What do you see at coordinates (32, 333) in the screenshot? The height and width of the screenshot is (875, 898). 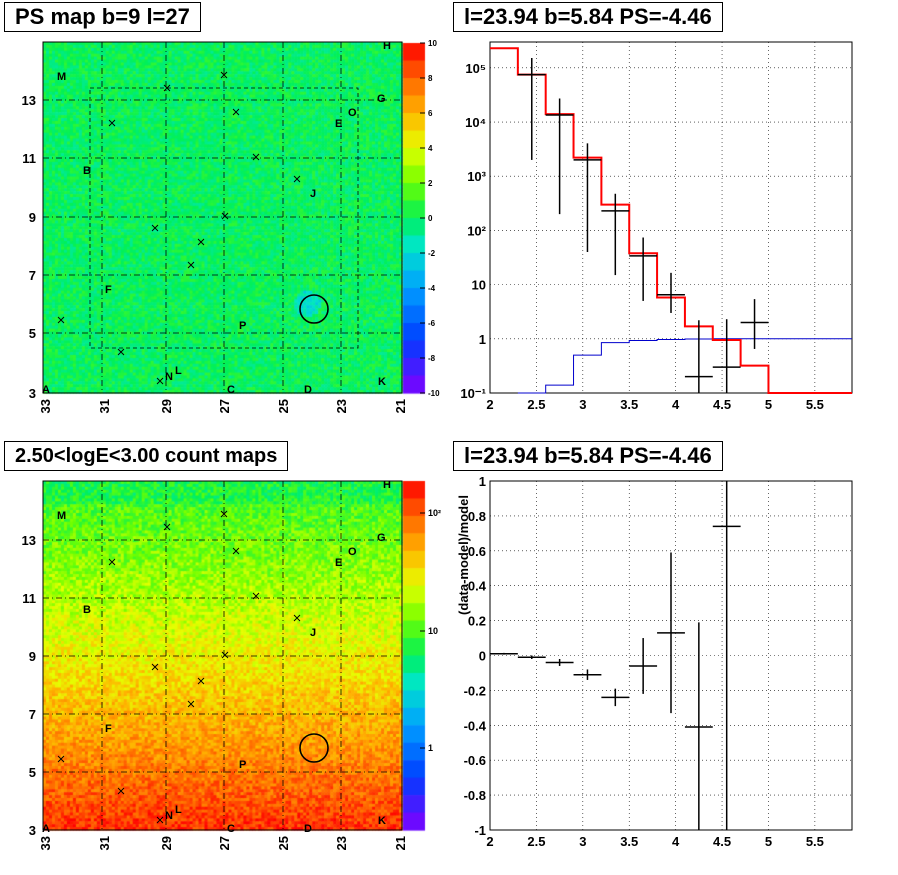 I see `ps-y-tick-label: 5` at bounding box center [32, 333].